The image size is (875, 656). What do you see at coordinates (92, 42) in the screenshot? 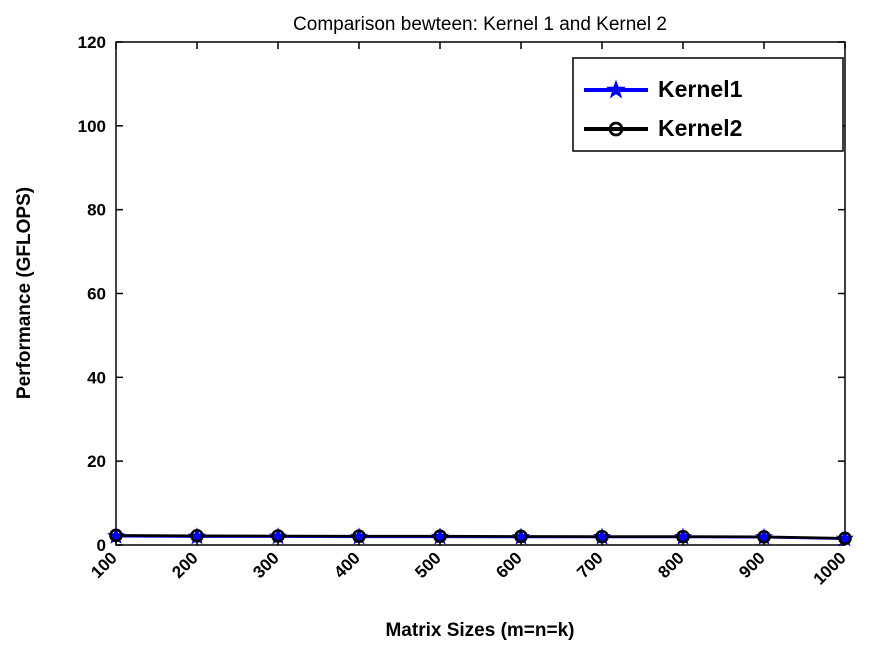
I see `y-tick-label: 120` at bounding box center [92, 42].